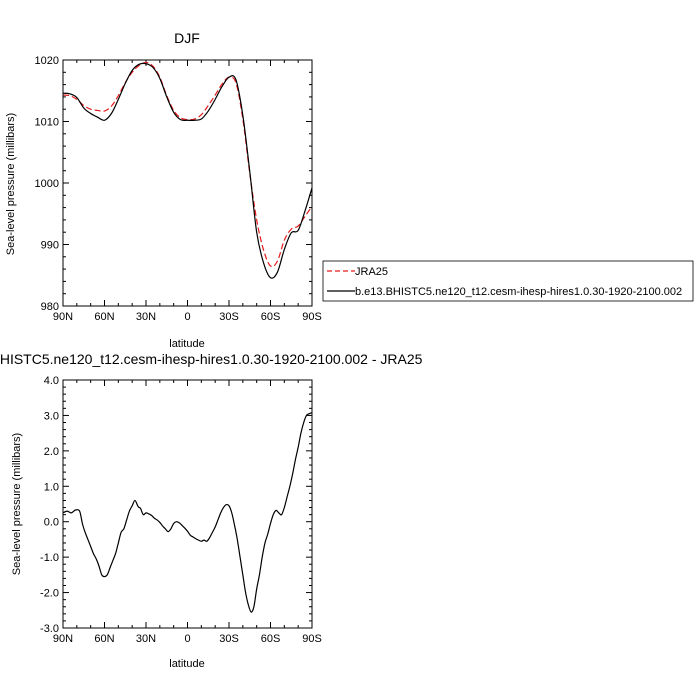 The width and height of the screenshot is (700, 700). Describe the element at coordinates (187, 164) in the screenshot. I see `jra25-series-line` at that location.